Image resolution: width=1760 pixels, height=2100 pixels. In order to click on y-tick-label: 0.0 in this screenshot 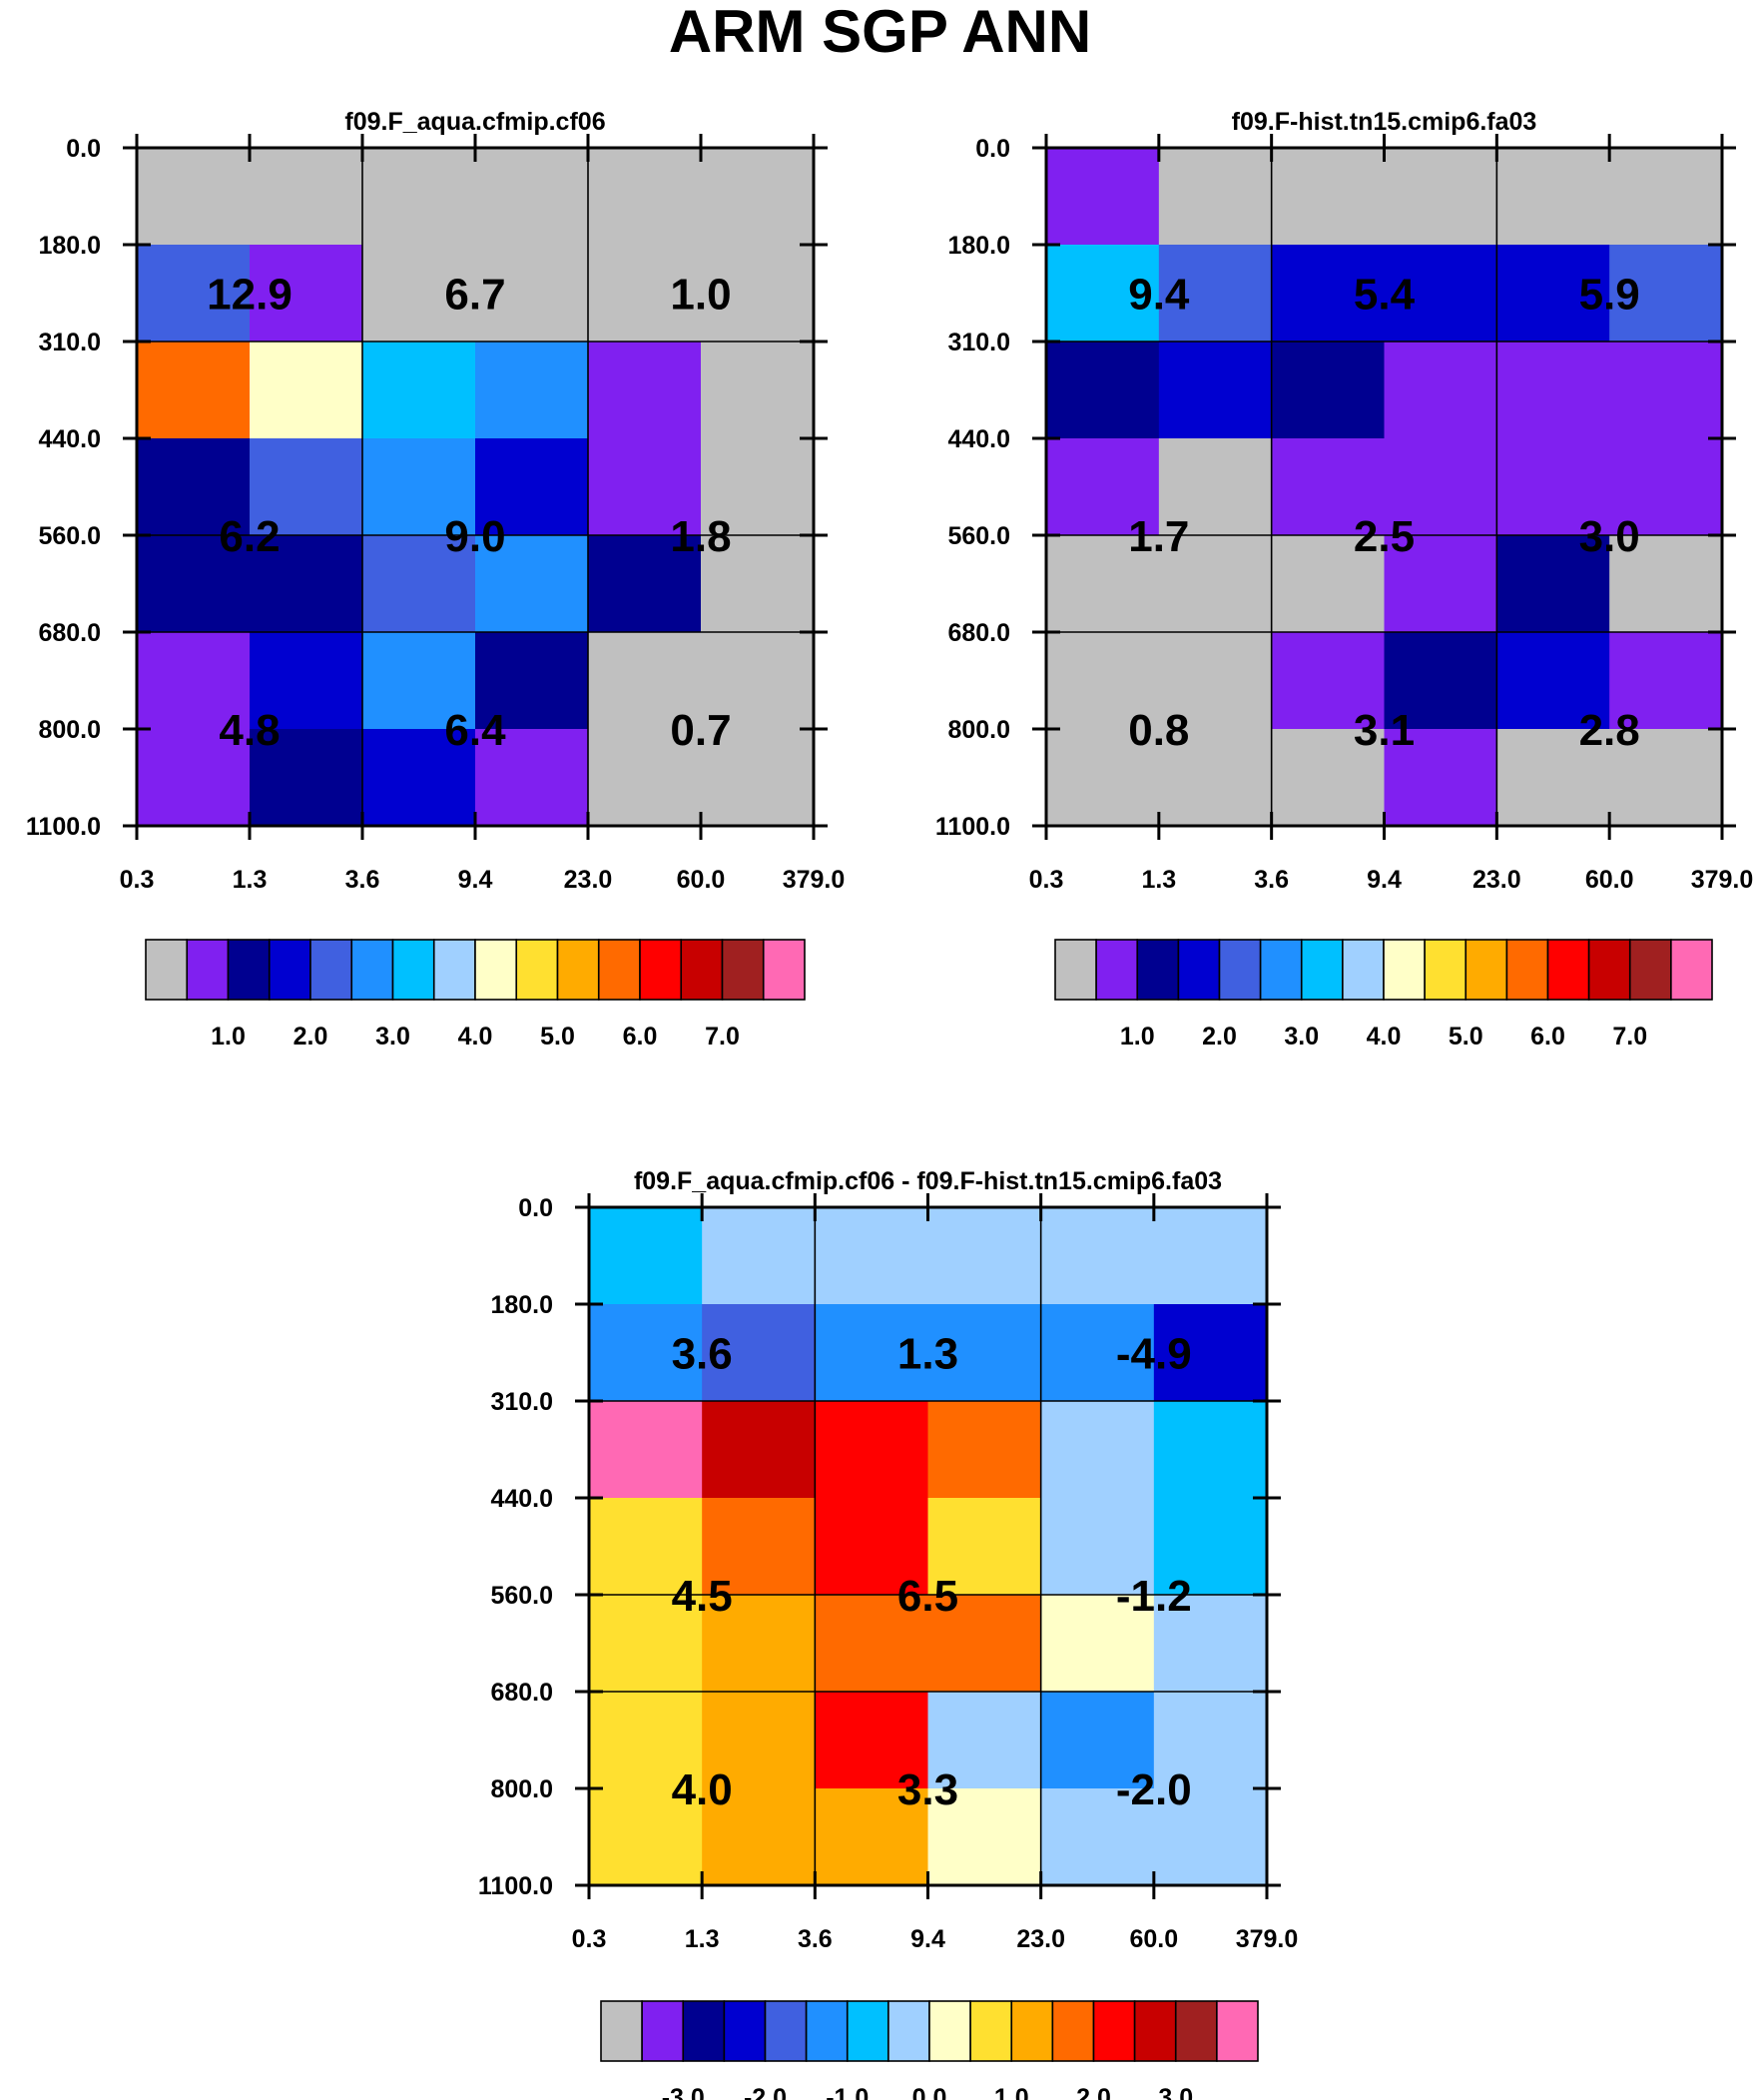, I will do `click(83, 149)`.